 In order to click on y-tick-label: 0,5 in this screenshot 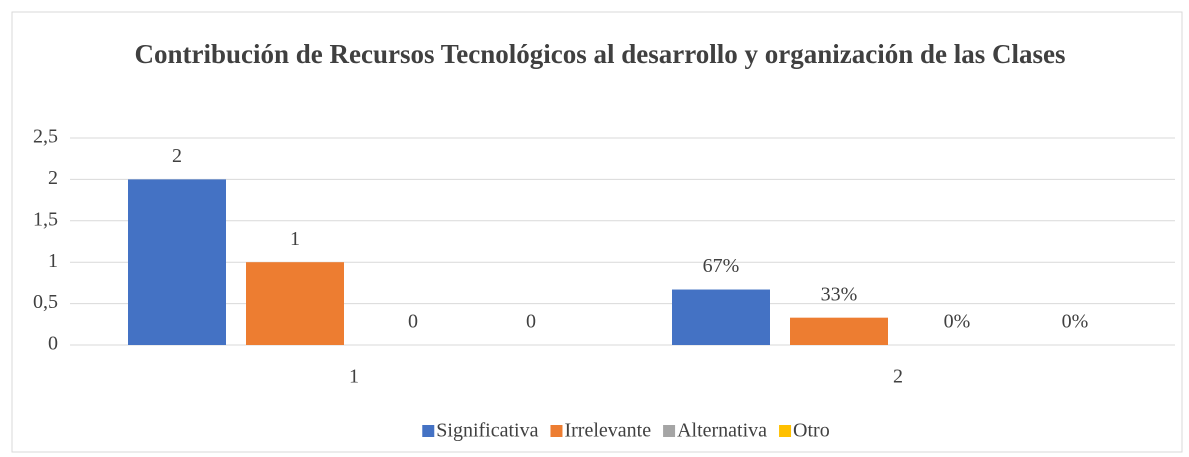, I will do `click(45, 302)`.